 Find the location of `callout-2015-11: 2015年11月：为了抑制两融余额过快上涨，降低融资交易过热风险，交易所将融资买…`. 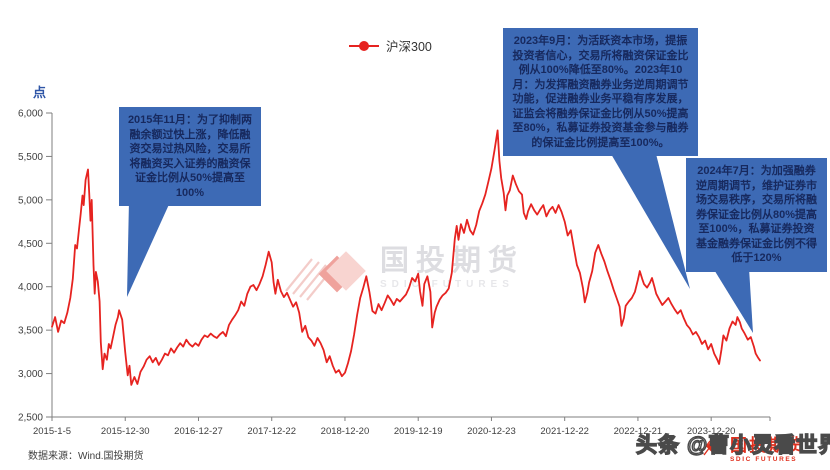

callout-2015-11: 2015年11月：为了抑制两融余额过快上涨，降低融资交易过热风险，交易所将融资买… is located at coordinates (190, 157).